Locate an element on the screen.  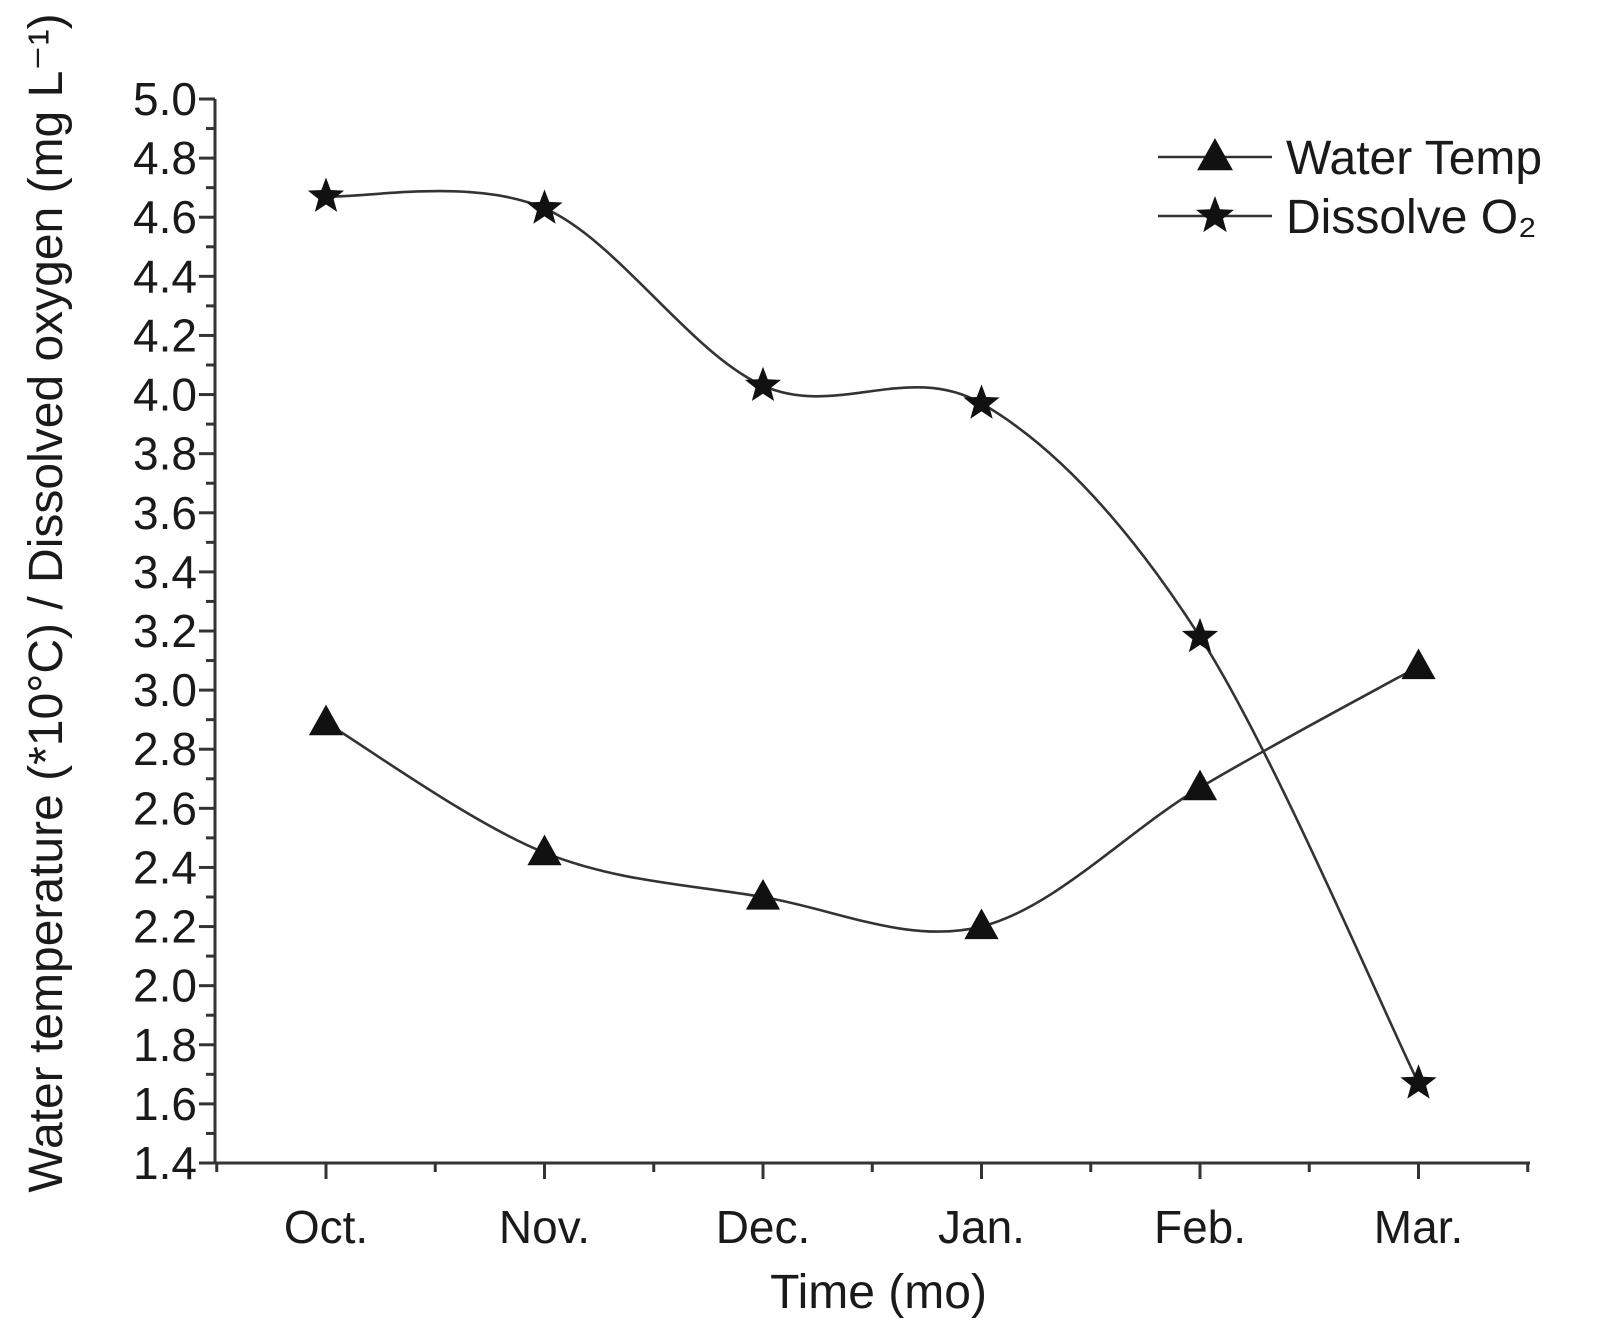
y-tick-label: 3.6 is located at coordinates (165, 513).